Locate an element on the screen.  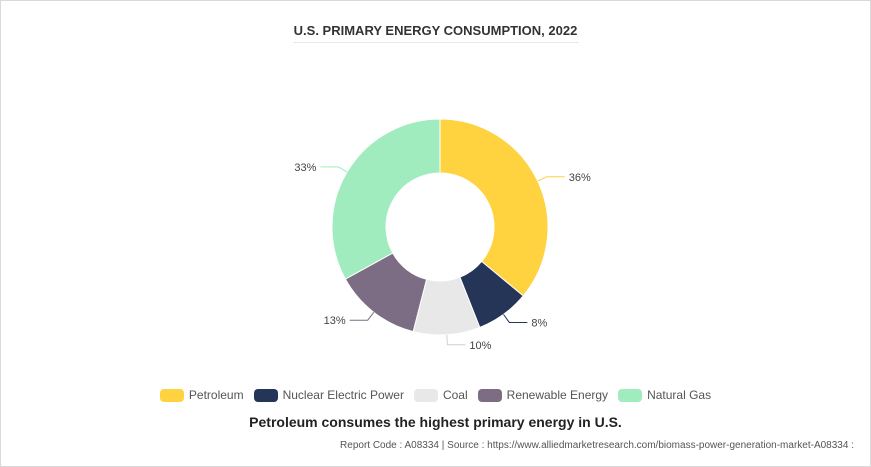
leader-line-petroleum is located at coordinates (551, 179).